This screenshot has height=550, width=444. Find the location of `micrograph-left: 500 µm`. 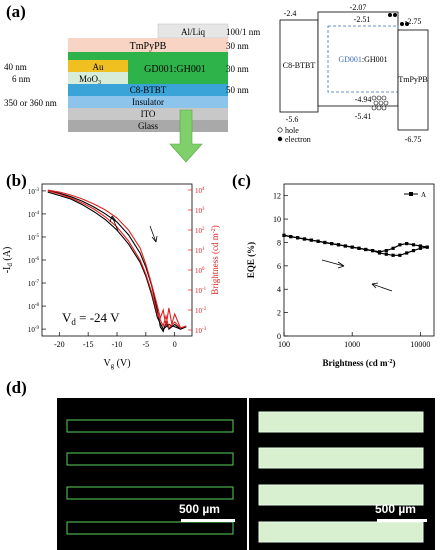

micrograph-left: 500 µm is located at coordinates (152, 474).